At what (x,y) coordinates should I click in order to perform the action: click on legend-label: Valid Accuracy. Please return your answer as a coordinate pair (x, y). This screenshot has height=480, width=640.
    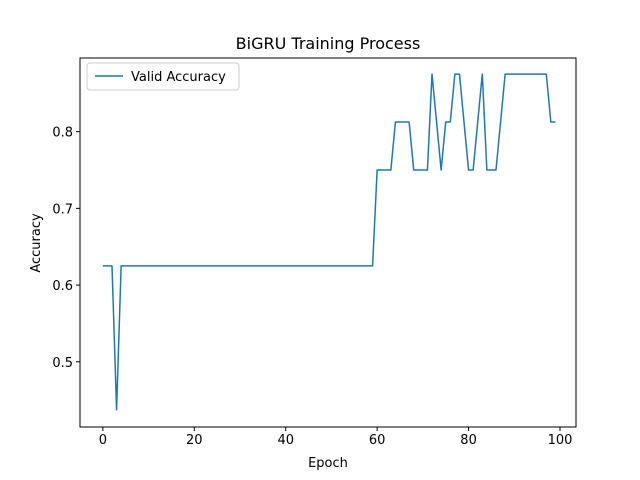
    Looking at the image, I should click on (178, 77).